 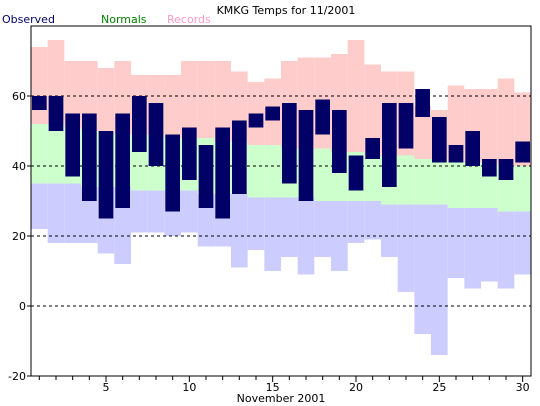 I want to click on y-tick-label-20: 20, so click(x=19, y=236).